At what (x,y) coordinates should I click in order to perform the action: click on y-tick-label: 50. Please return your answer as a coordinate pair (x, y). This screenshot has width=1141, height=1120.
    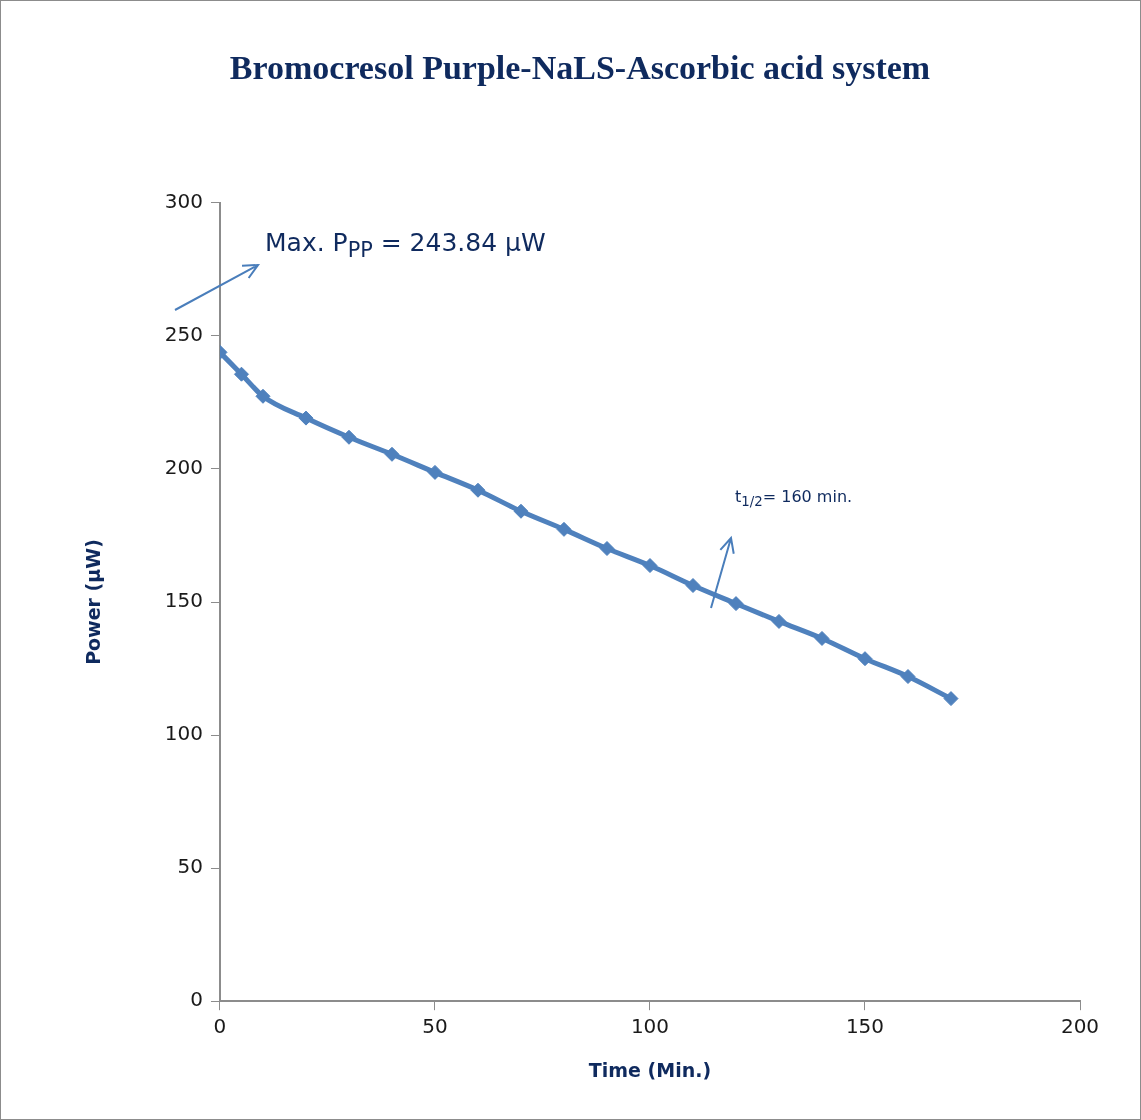
    Looking at the image, I should click on (190, 866).